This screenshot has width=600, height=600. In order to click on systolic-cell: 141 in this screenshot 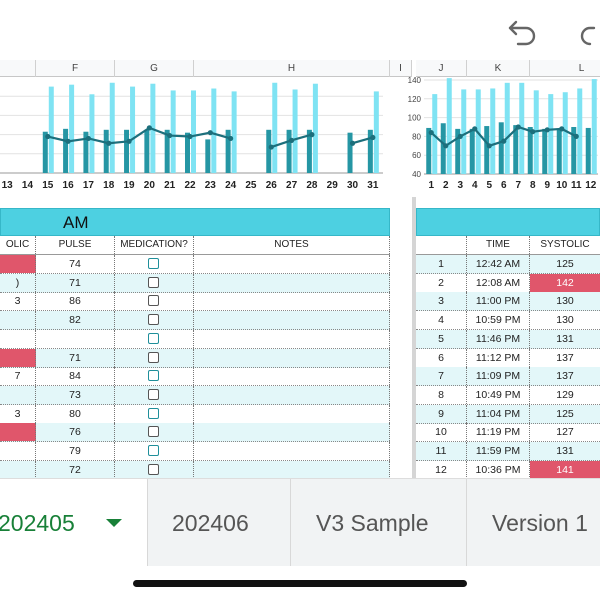, I will do `click(565, 469)`.